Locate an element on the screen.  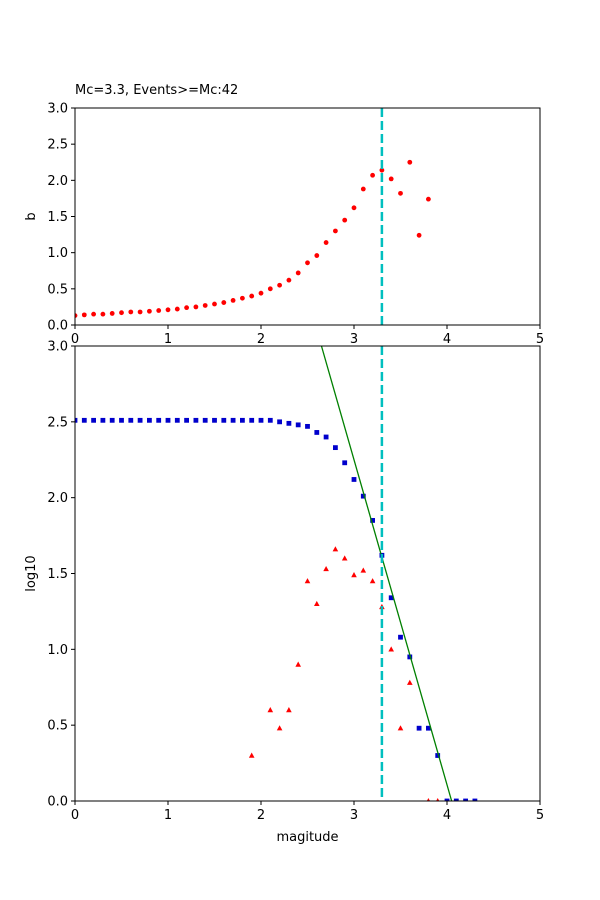
y-axis-label: b is located at coordinates (31, 216).